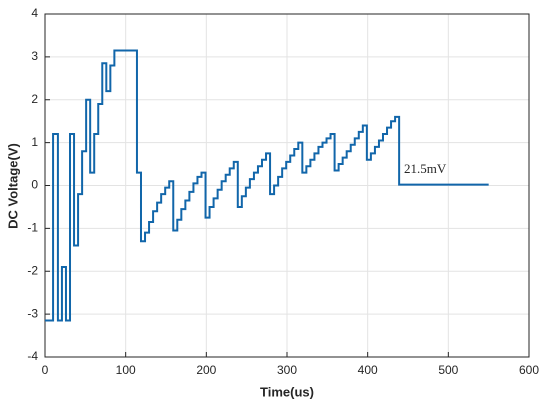 The image size is (550, 411). I want to click on x-tick-label: 300, so click(287, 370).